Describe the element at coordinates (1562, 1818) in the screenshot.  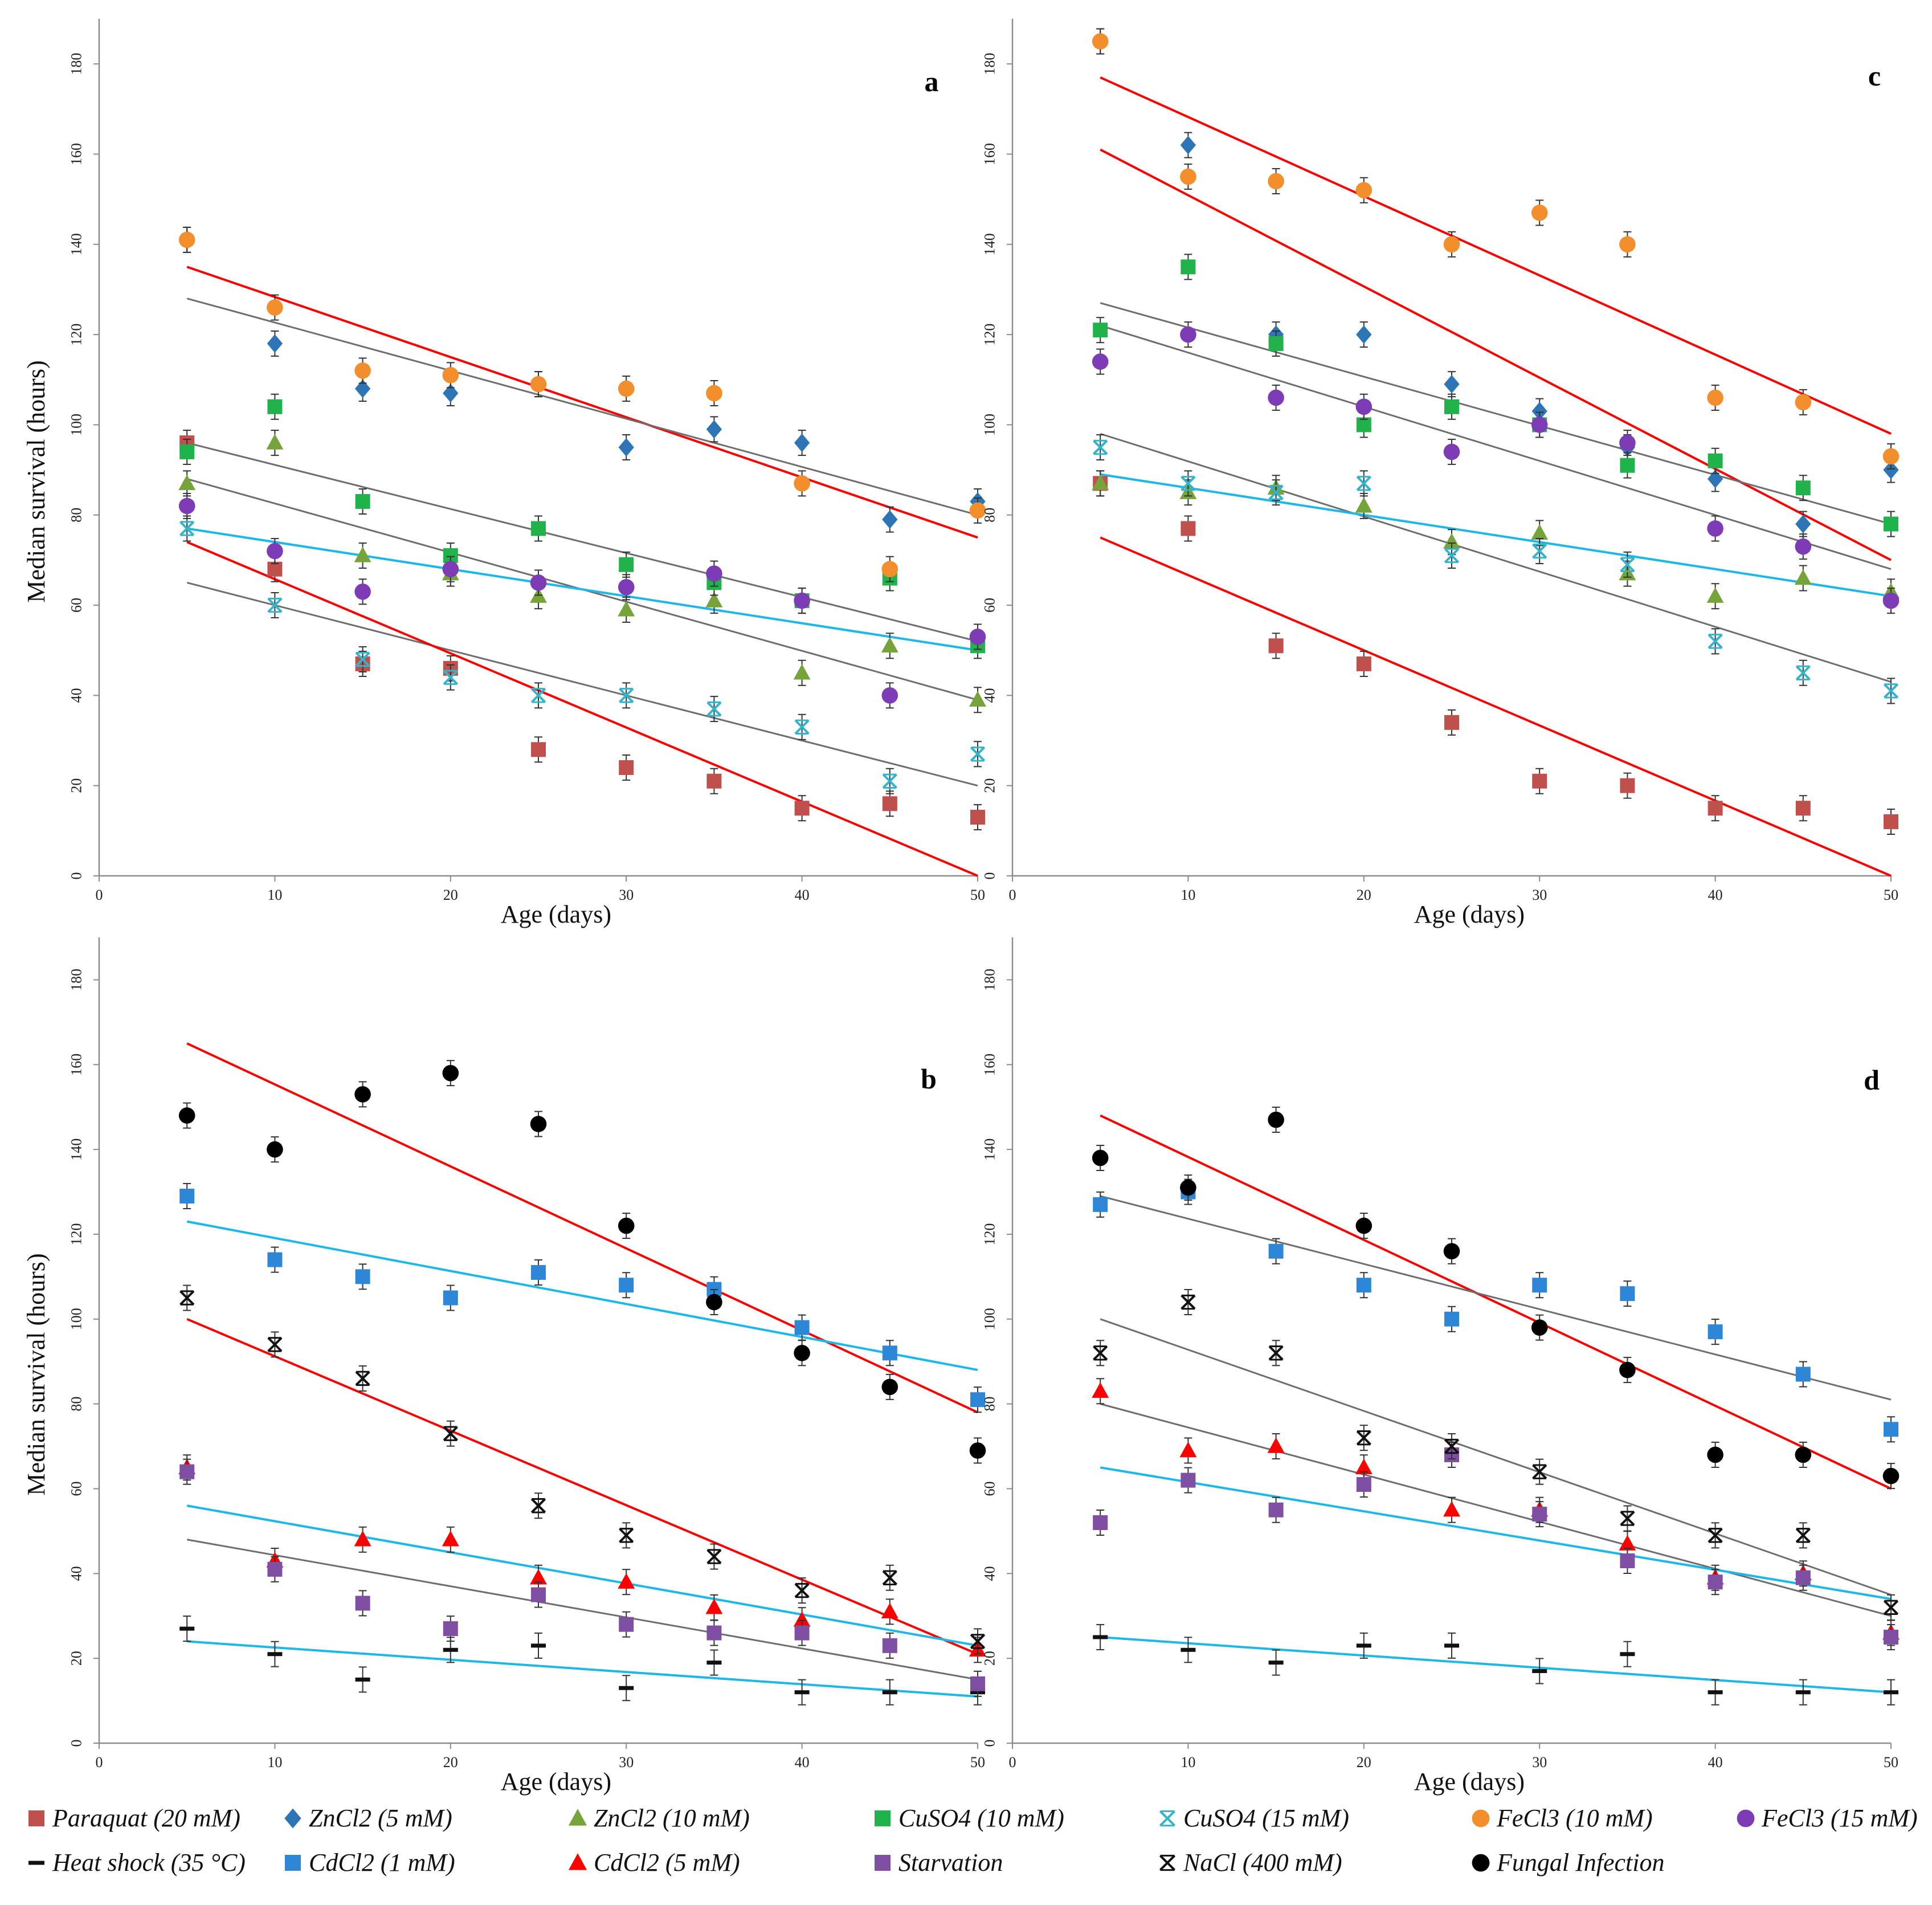
I see `legend-item-fecl3_10: FeCl3 (10 mM)` at that location.